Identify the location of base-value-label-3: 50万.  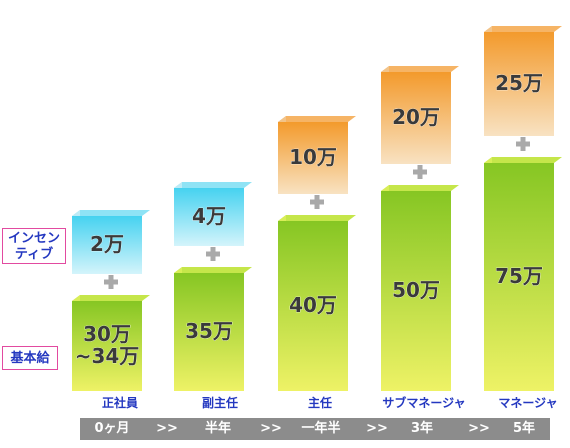
(416, 290).